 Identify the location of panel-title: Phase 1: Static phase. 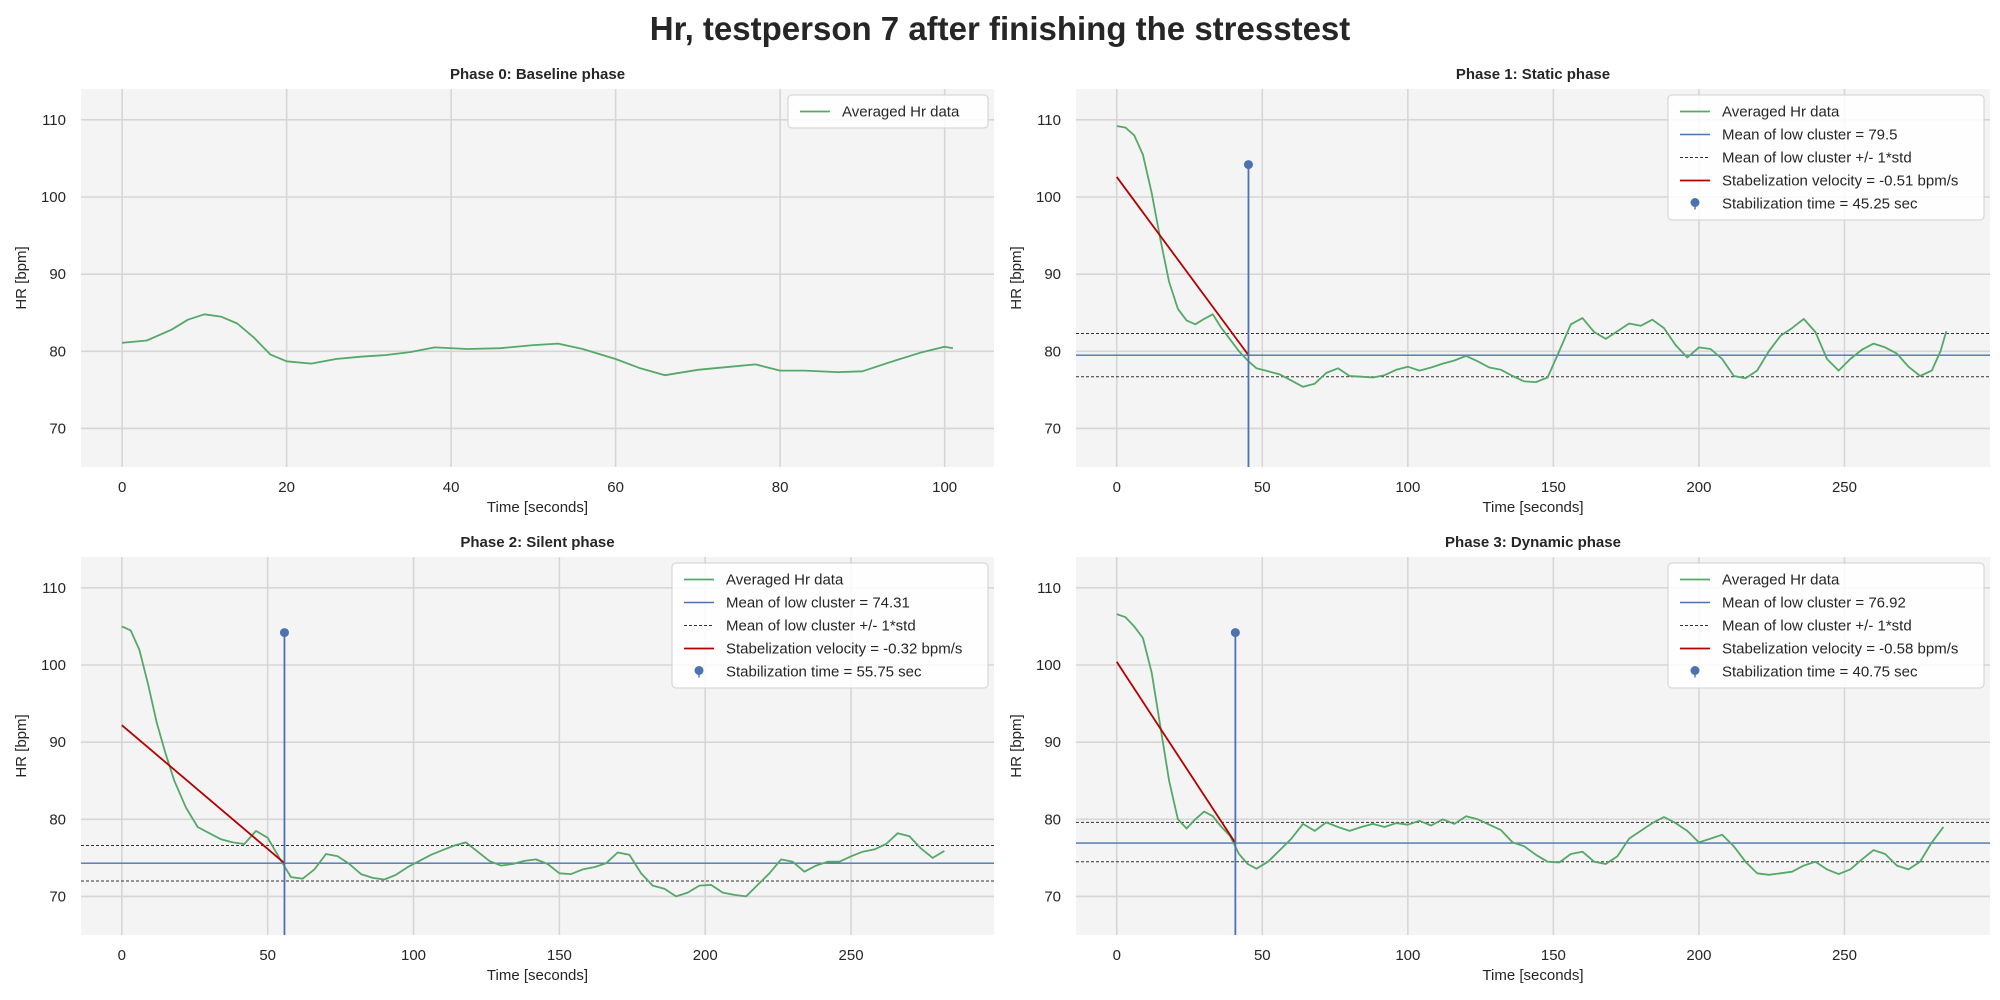
(1533, 74).